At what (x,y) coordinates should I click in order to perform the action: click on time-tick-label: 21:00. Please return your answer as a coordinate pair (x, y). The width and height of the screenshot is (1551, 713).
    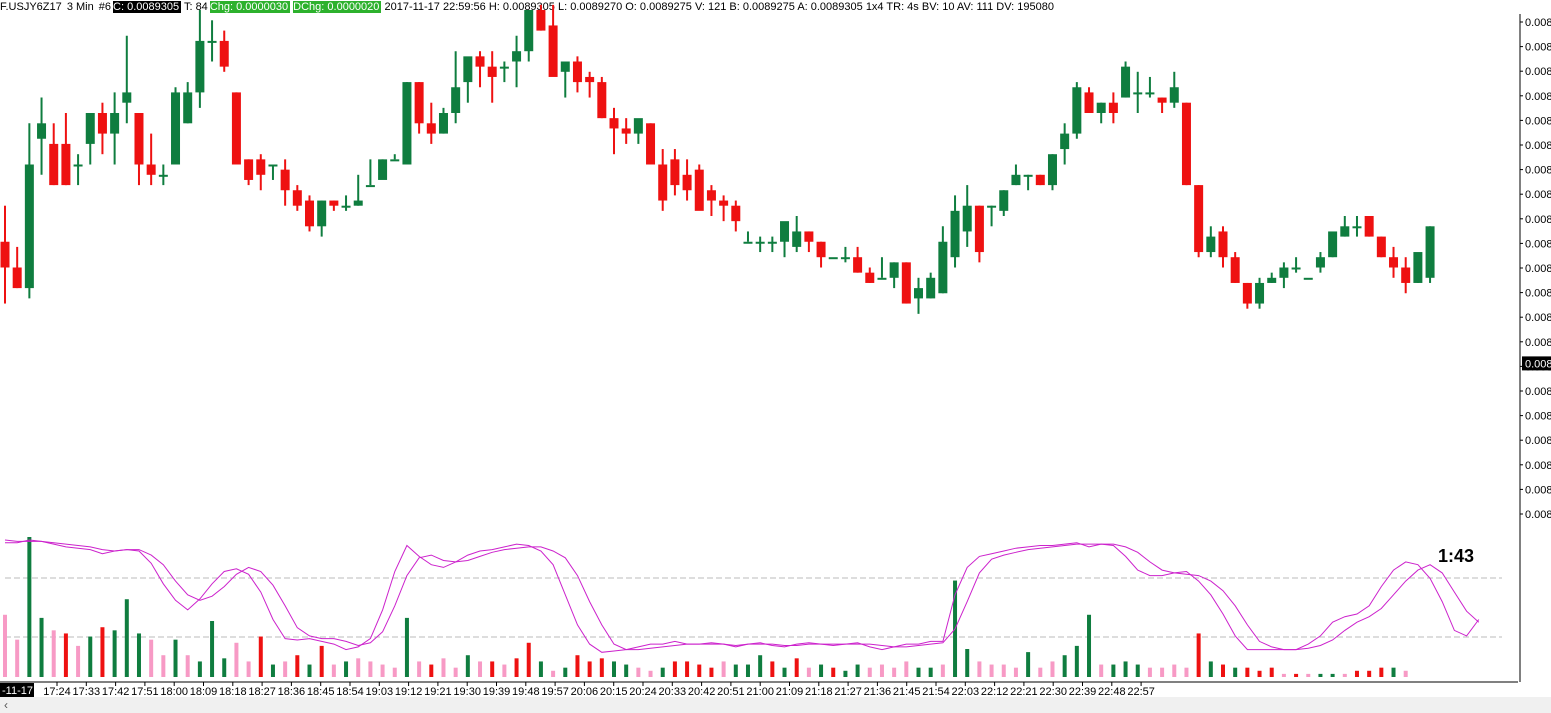
    Looking at the image, I should click on (760, 692).